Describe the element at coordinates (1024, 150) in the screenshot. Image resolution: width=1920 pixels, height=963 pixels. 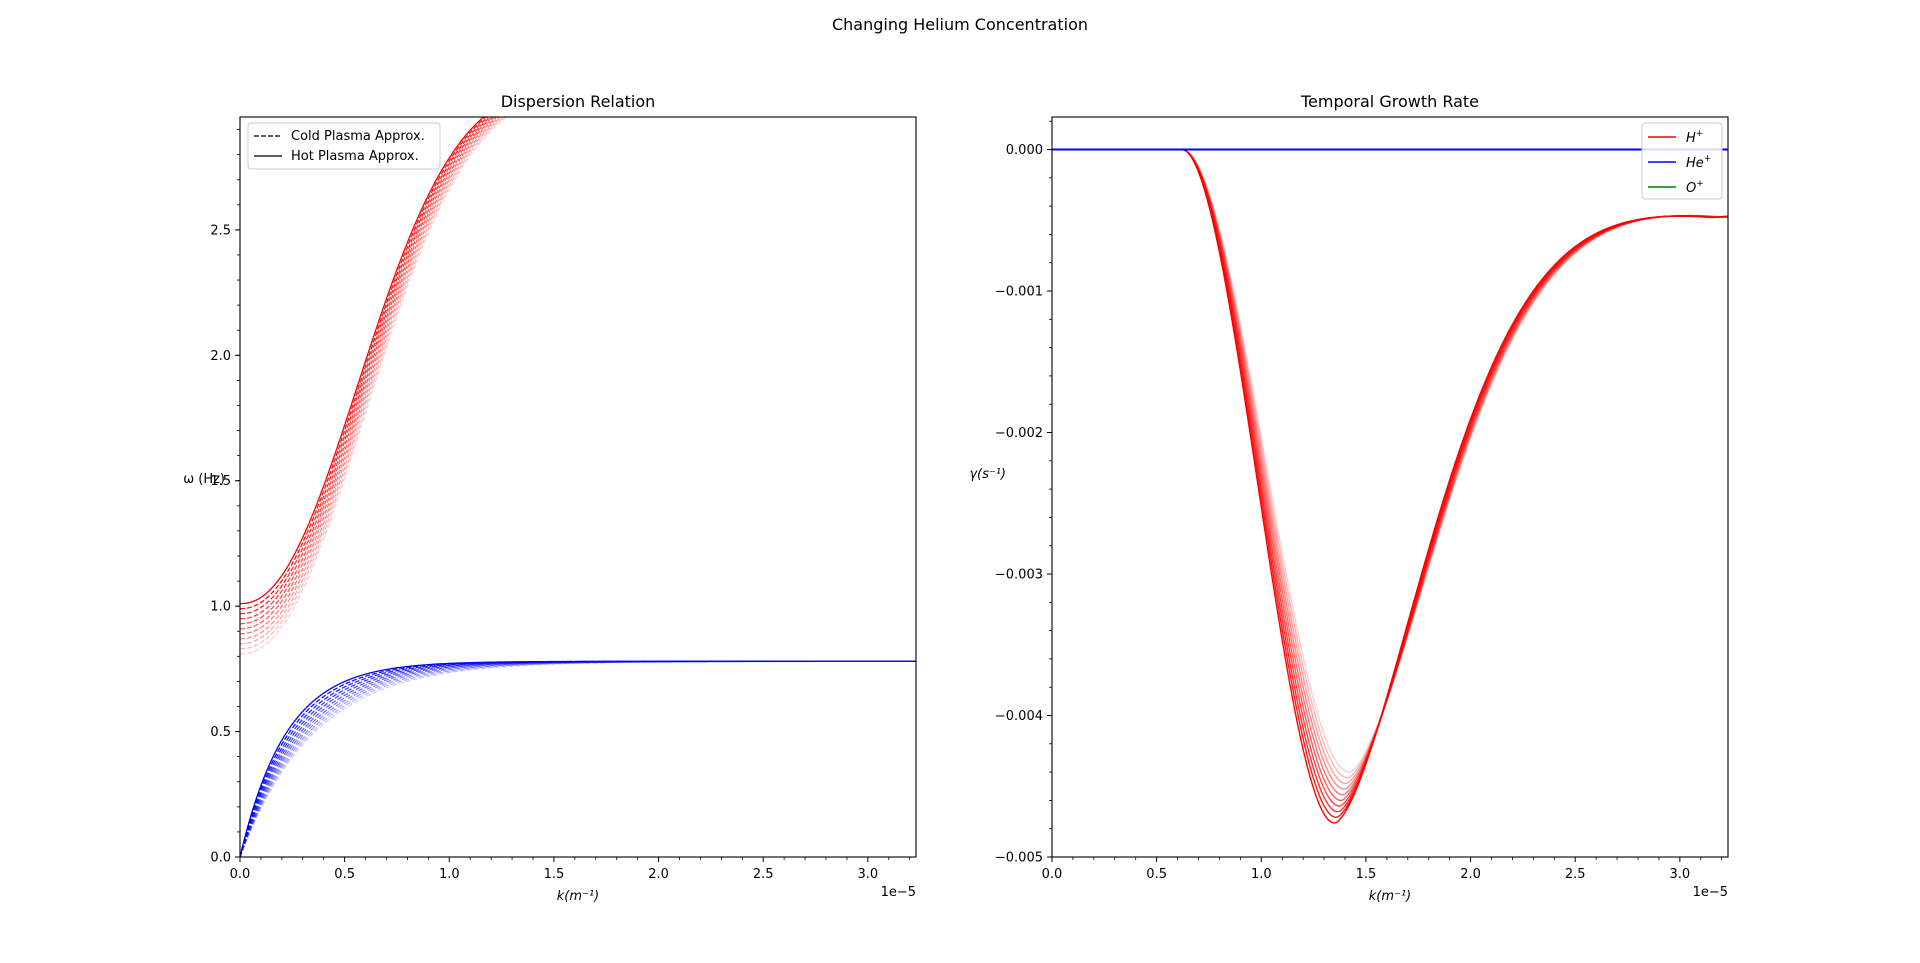
I see `y-tick-label: 0.000` at that location.